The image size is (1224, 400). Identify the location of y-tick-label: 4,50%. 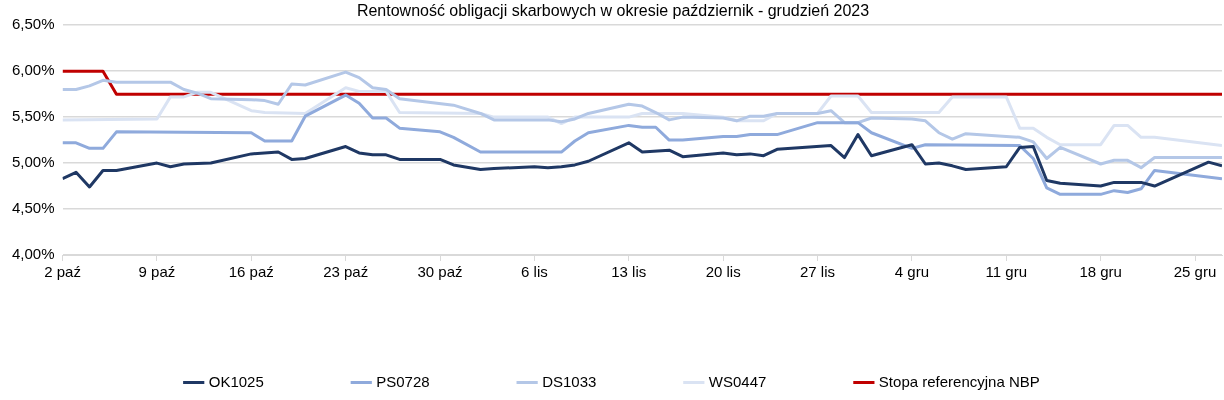
(33, 208).